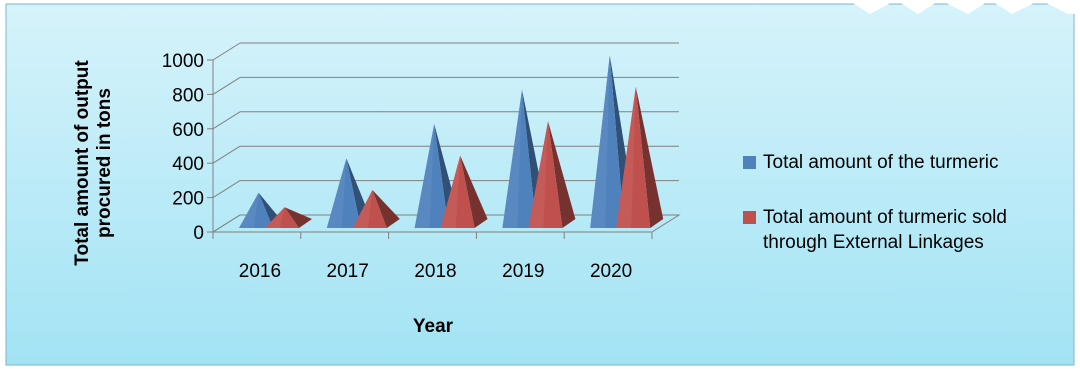 Image resolution: width=1080 pixels, height=374 pixels. What do you see at coordinates (348, 271) in the screenshot?
I see `x-tick-label: 2017` at bounding box center [348, 271].